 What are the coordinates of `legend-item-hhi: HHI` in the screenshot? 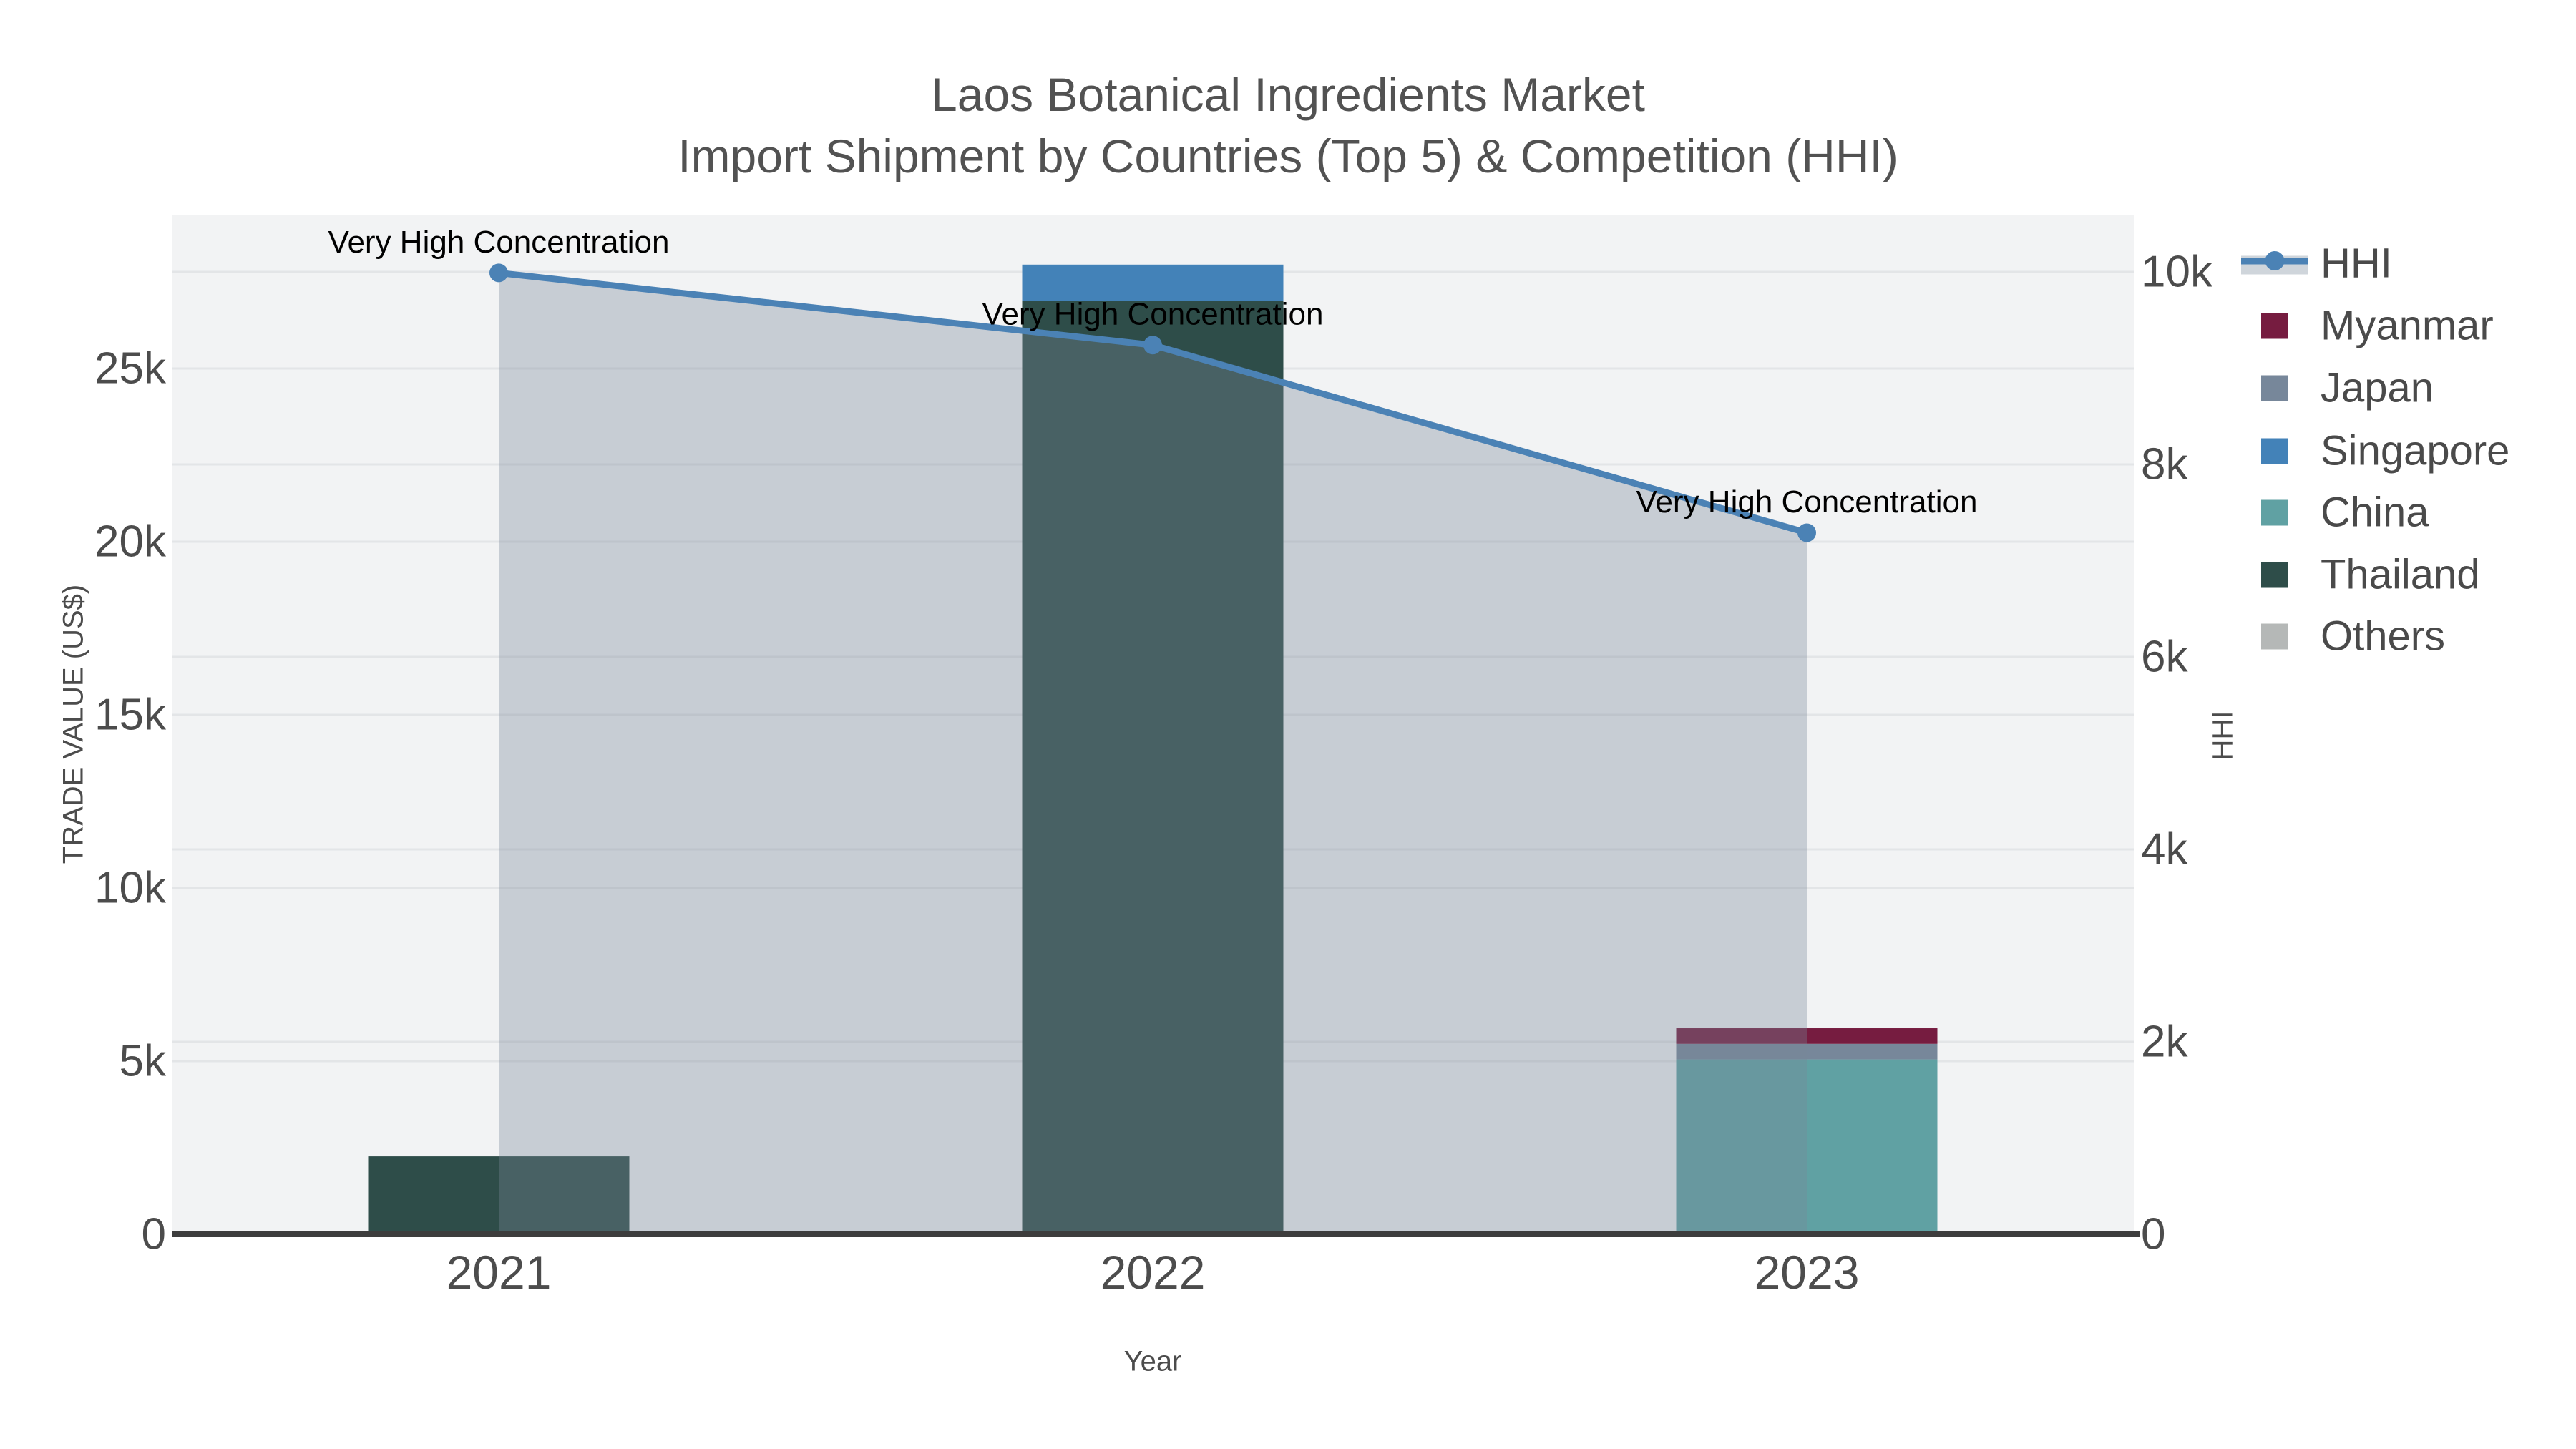 It's located at (2316, 264).